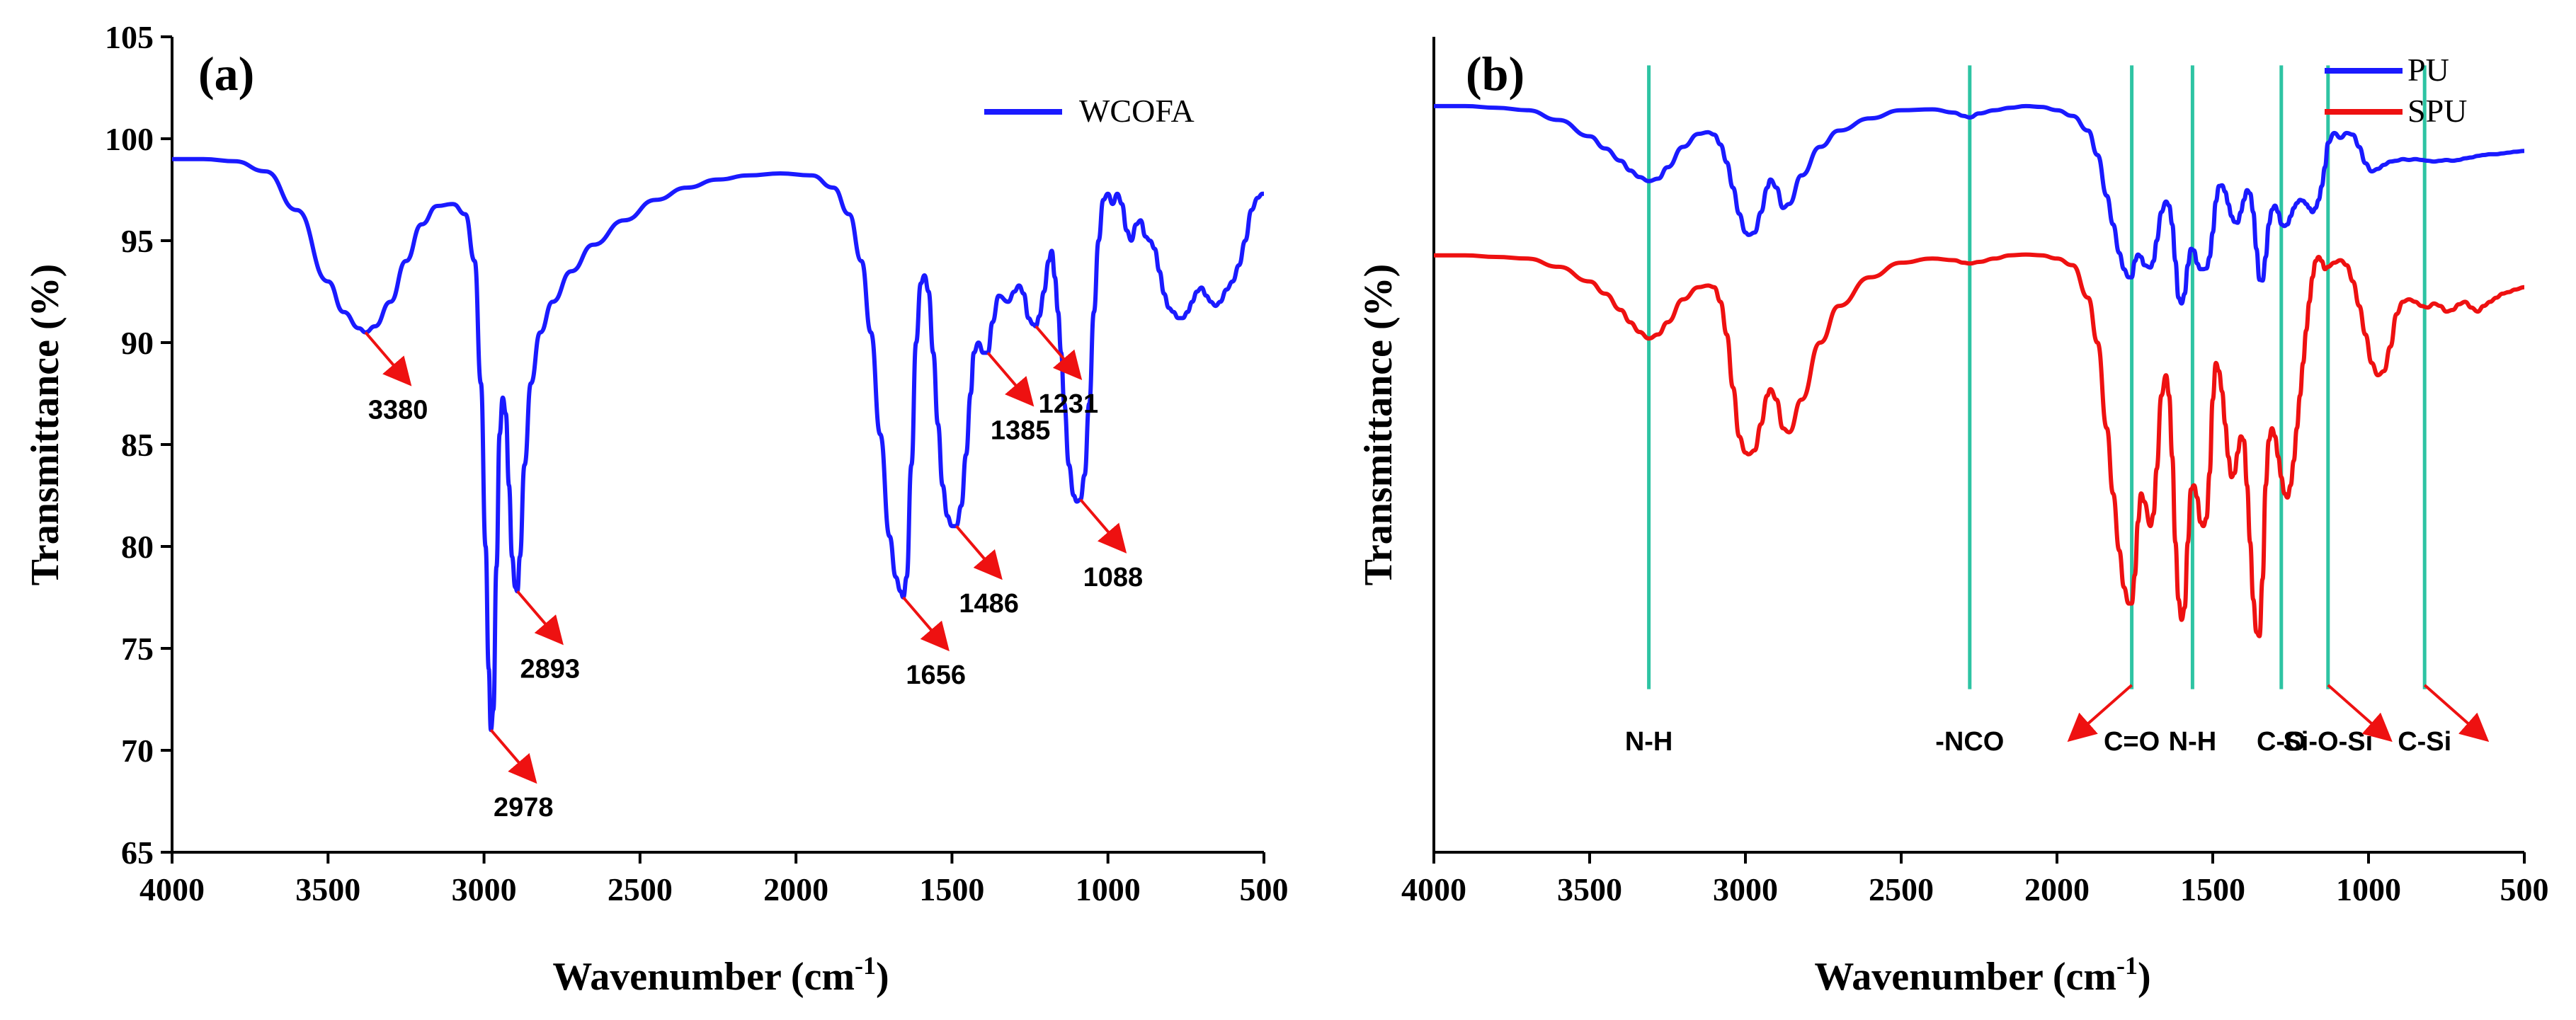 Image resolution: width=2576 pixels, height=1020 pixels. What do you see at coordinates (2328, 742) in the screenshot?
I see `peak-marker-label: Si-O-Si` at bounding box center [2328, 742].